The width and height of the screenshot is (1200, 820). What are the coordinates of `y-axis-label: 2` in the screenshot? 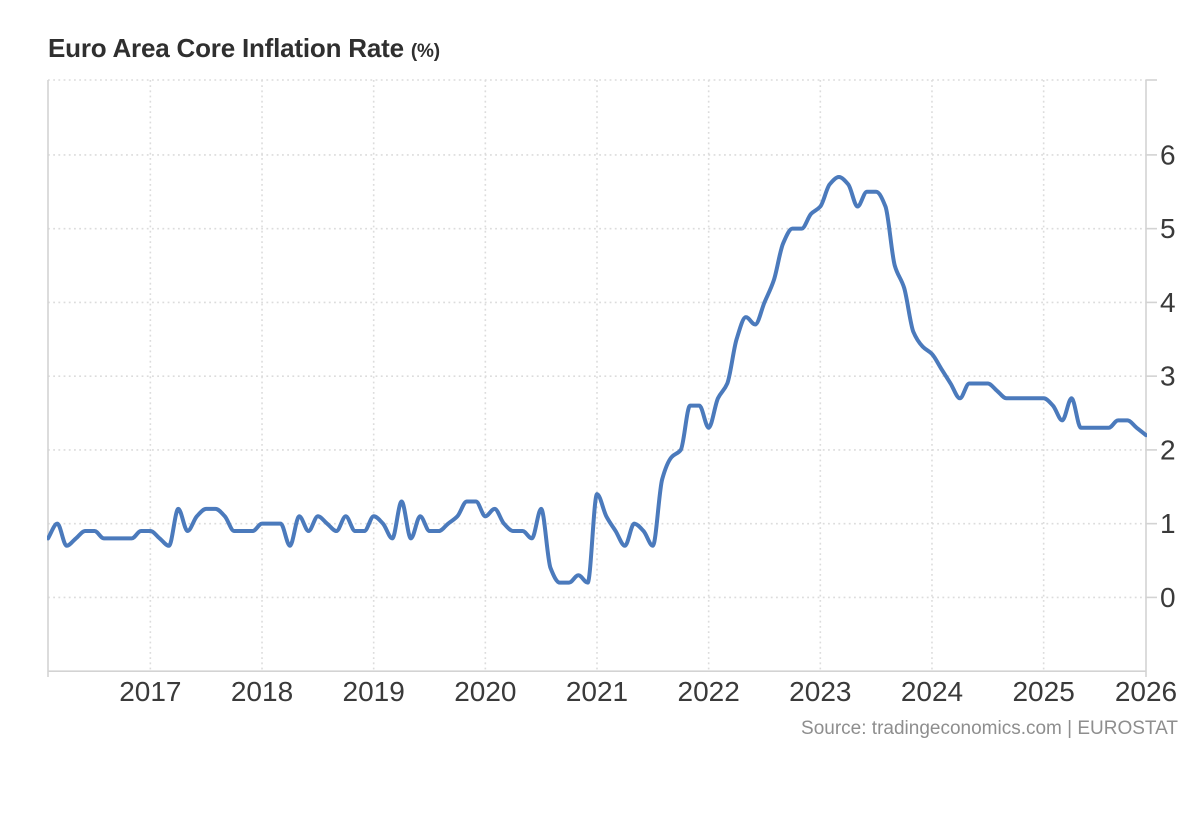 It's located at (1168, 449).